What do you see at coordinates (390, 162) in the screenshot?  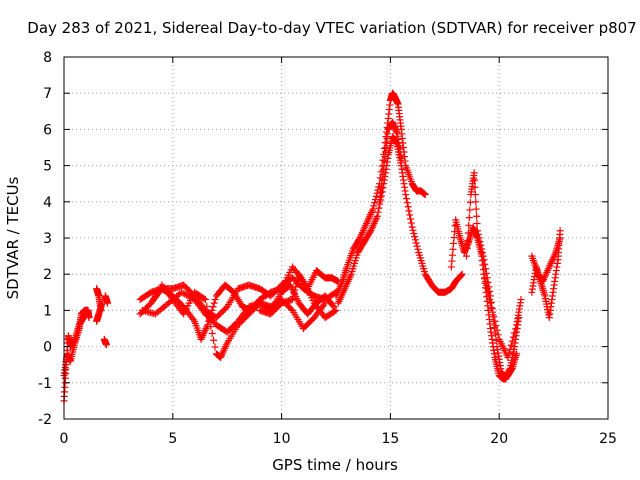 I see `series-seg-h` at bounding box center [390, 162].